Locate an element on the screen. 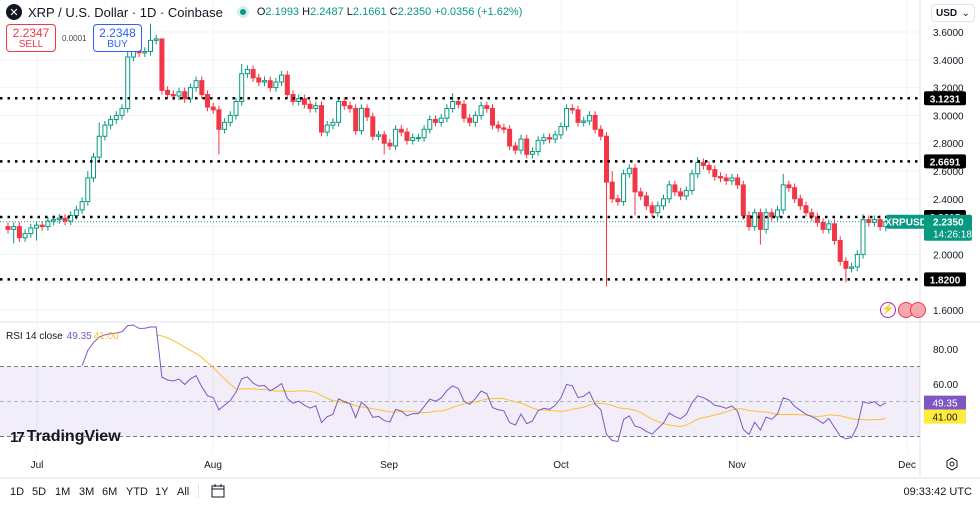 This screenshot has height=508, width=980. sell-button: 2.2347 SELL is located at coordinates (31, 38).